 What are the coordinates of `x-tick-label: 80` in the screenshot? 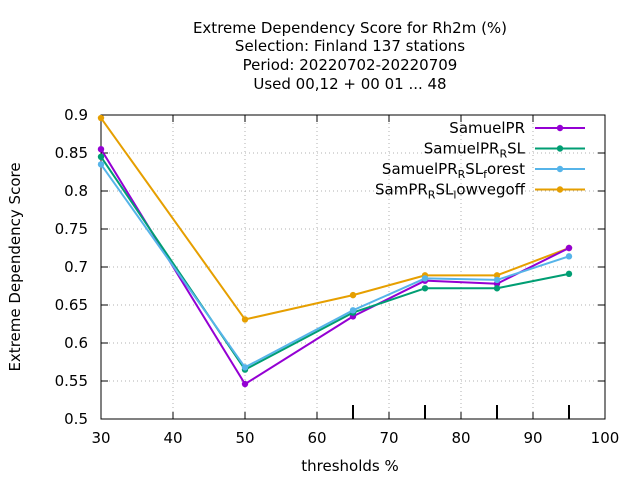 It's located at (460, 438).